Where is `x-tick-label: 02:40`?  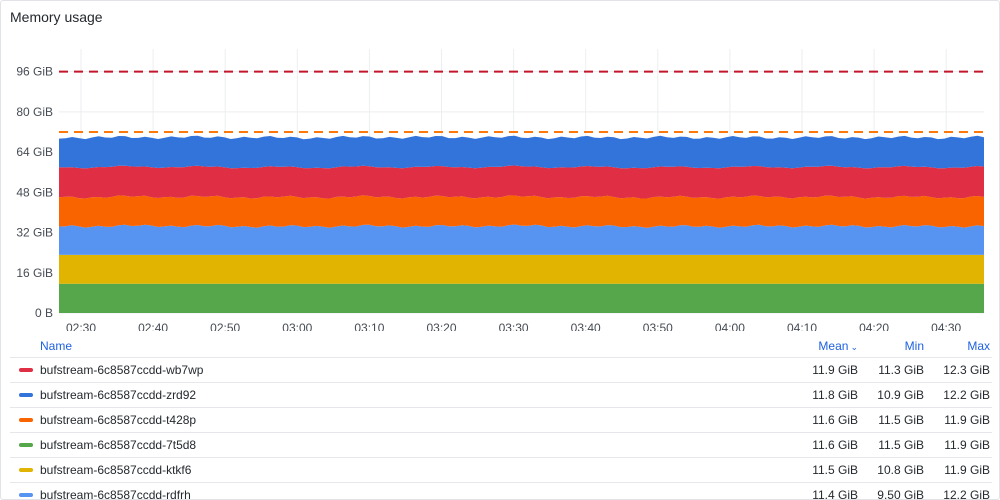
x-tick-label: 02:40 is located at coordinates (153, 326).